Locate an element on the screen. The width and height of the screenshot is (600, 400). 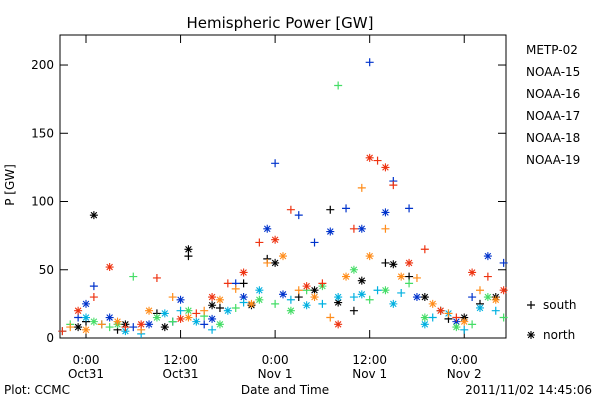
x-tick-label-time: 12:00 is located at coordinates (369, 360).